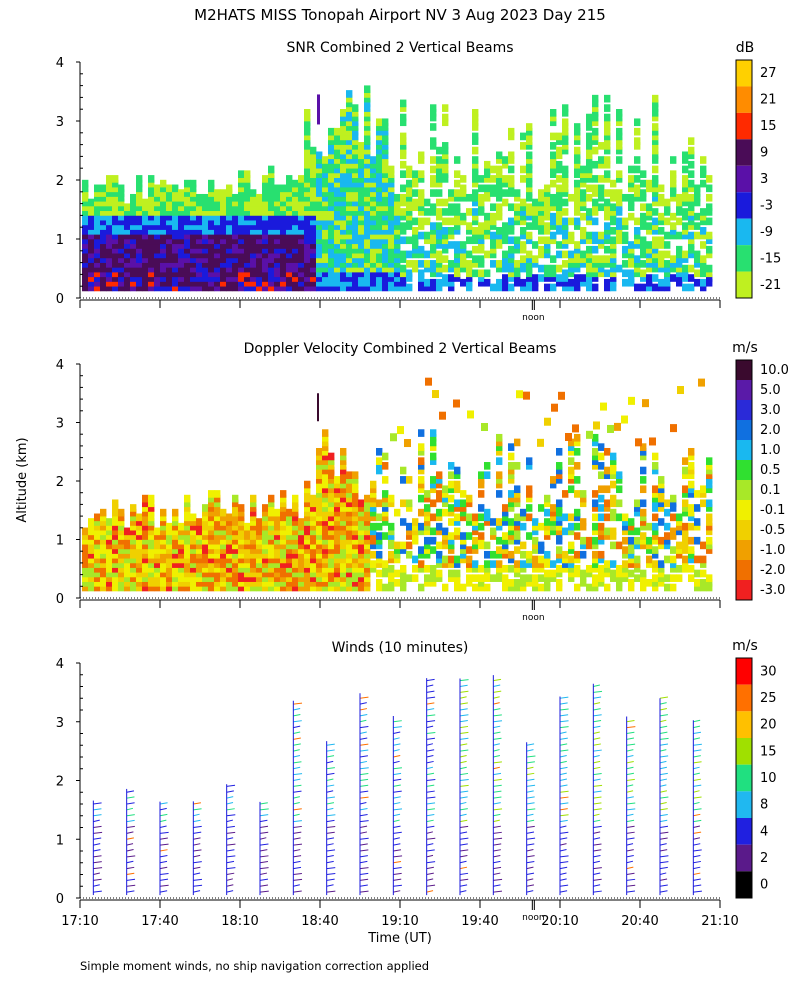 Image resolution: width=800 pixels, height=1000 pixels. What do you see at coordinates (744, 884) in the screenshot?
I see `colorbar-swatch` at bounding box center [744, 884].